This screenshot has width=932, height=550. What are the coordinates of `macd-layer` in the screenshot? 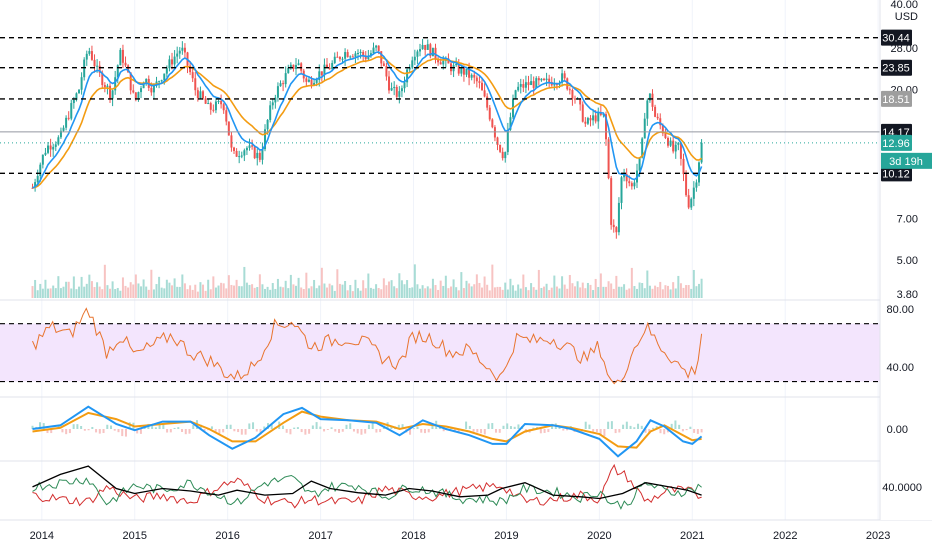 It's located at (367, 431).